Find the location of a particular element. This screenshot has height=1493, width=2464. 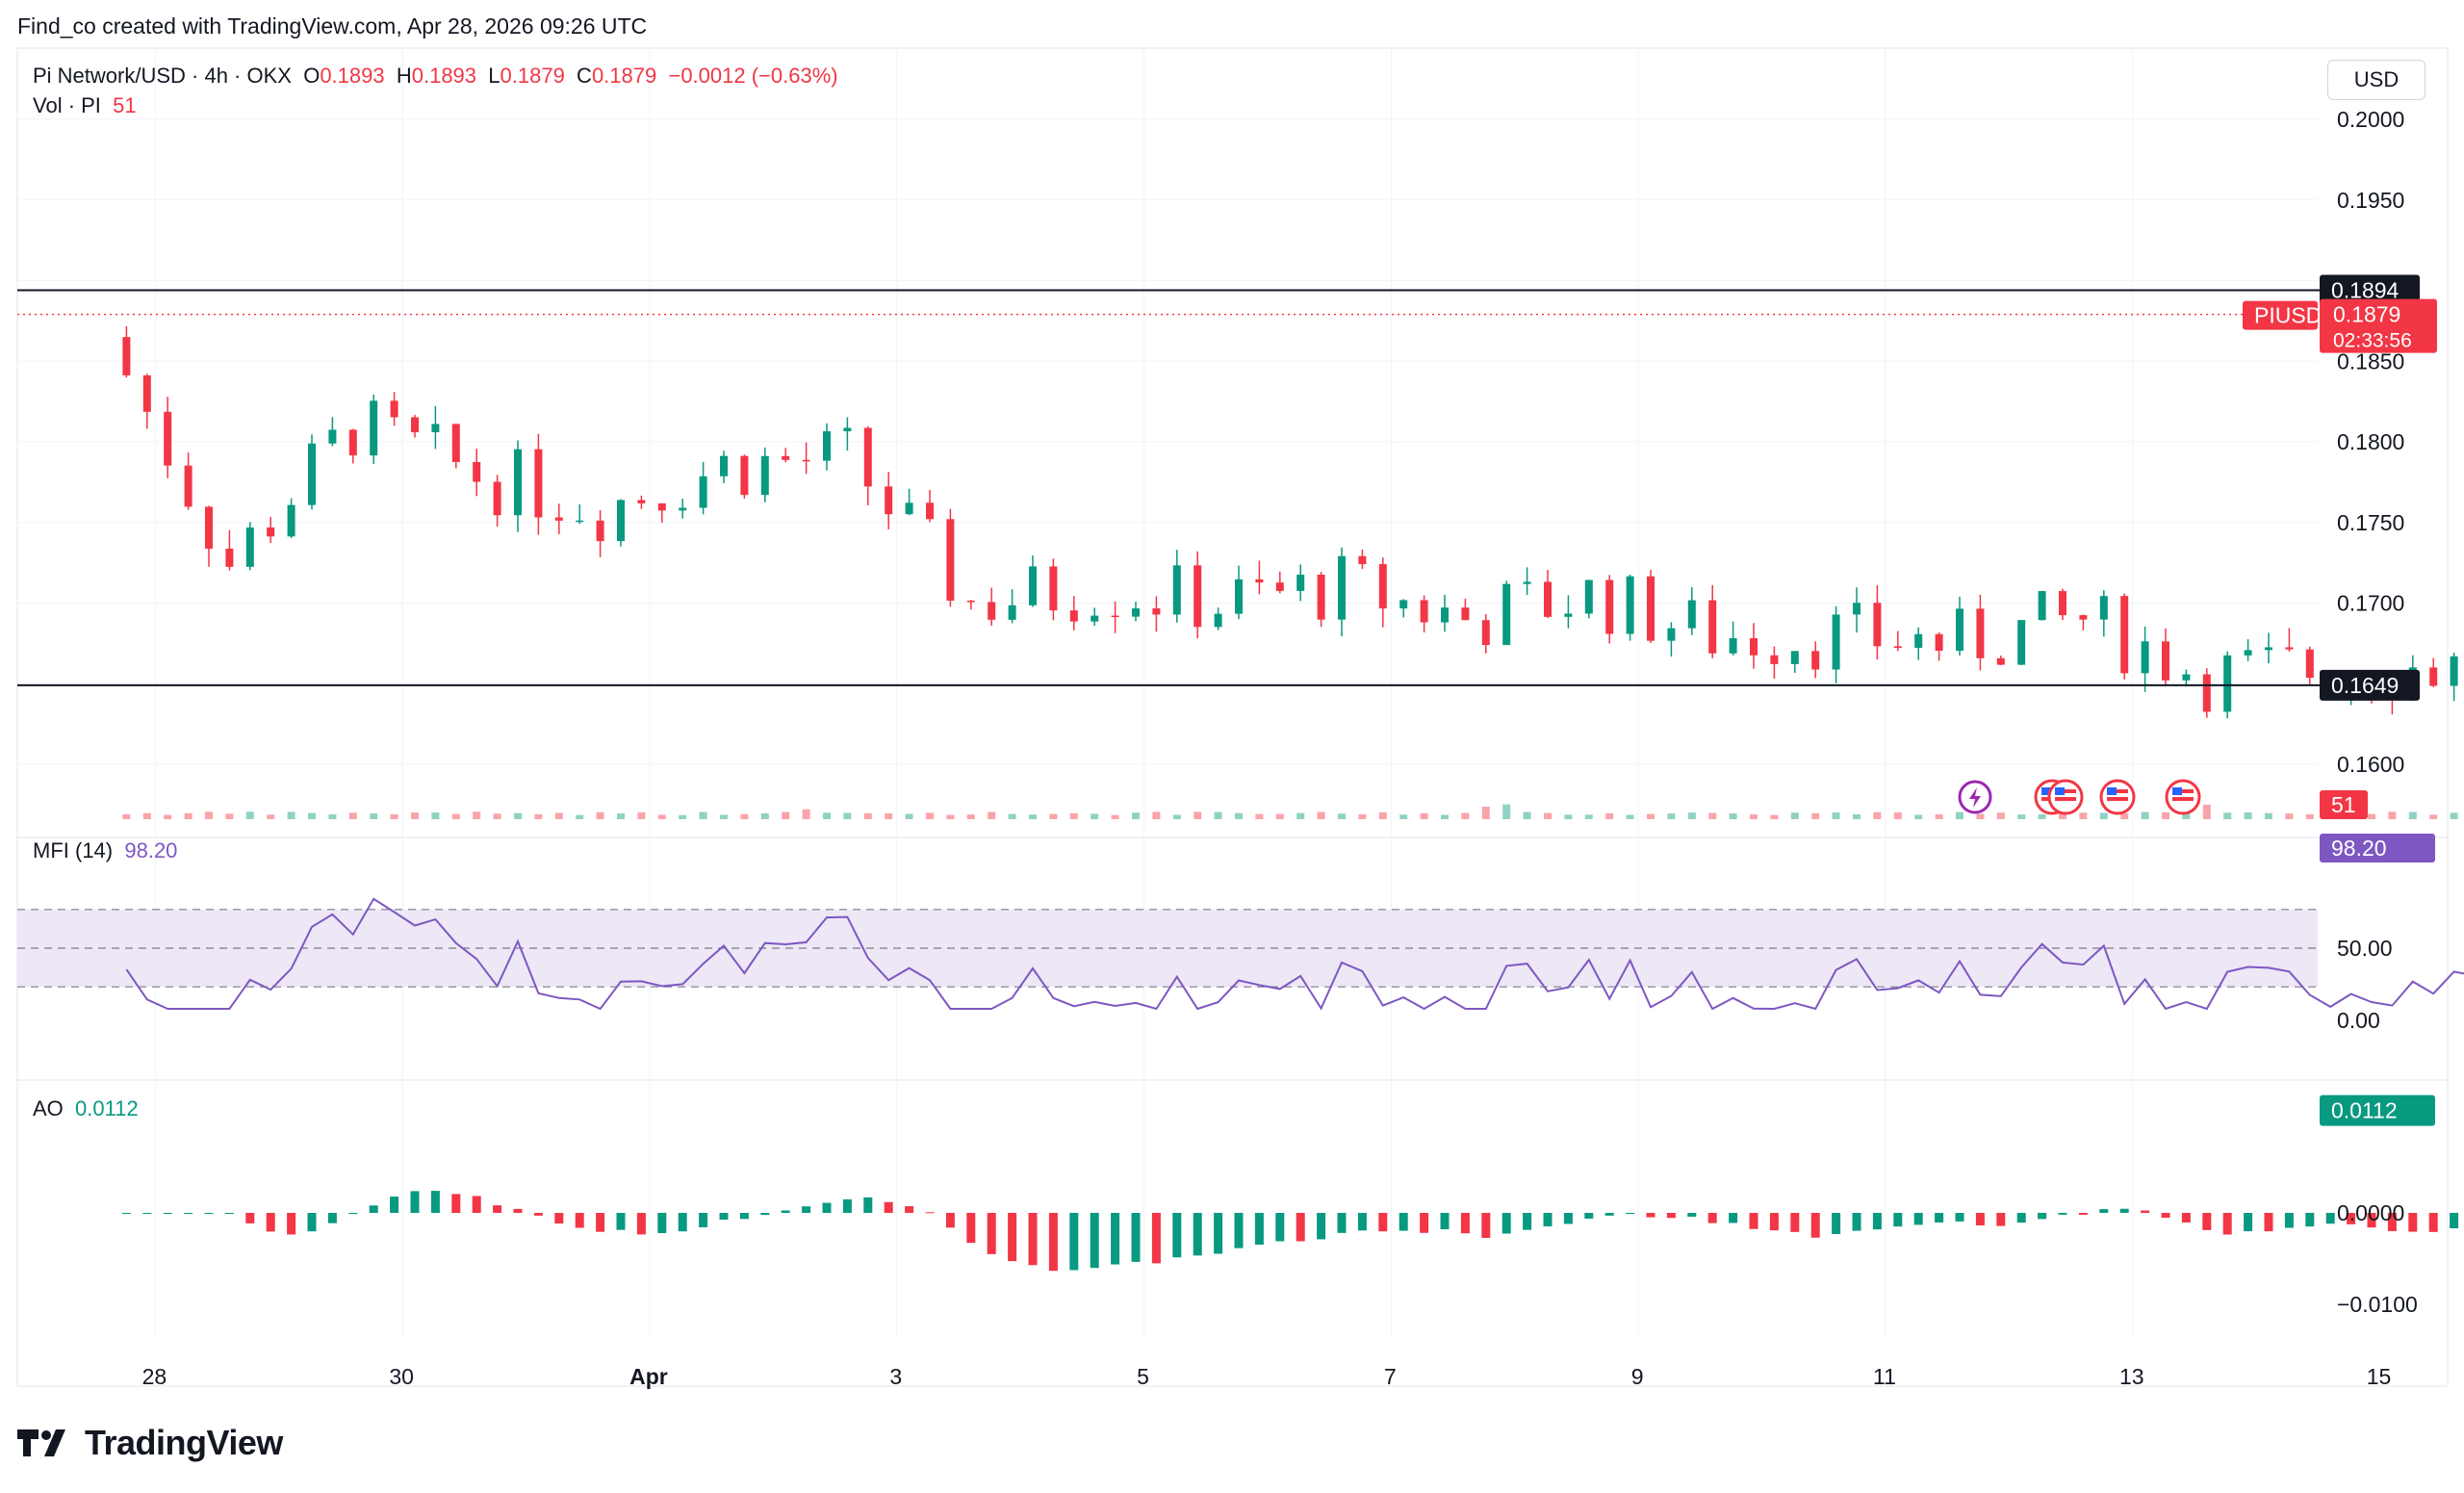

currency-selector: USD is located at coordinates (2376, 80).